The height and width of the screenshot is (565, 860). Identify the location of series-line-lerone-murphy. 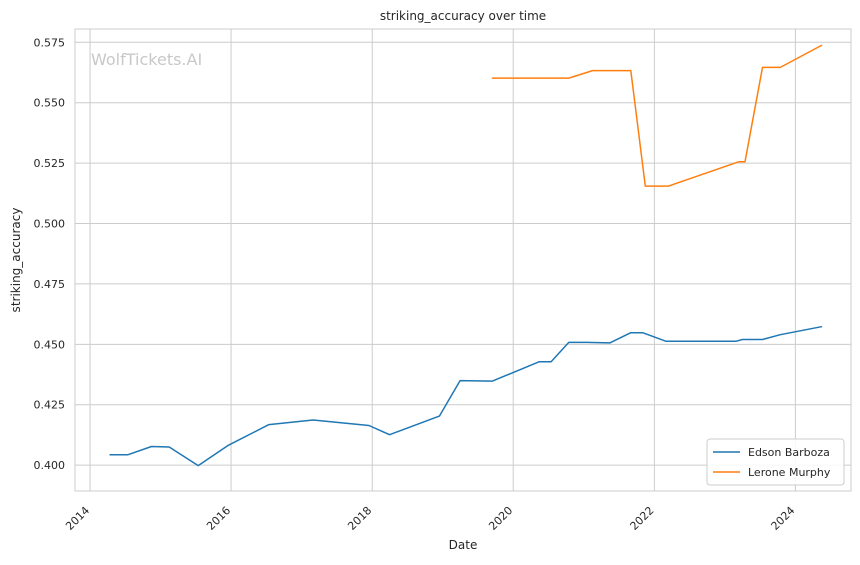
(657, 115).